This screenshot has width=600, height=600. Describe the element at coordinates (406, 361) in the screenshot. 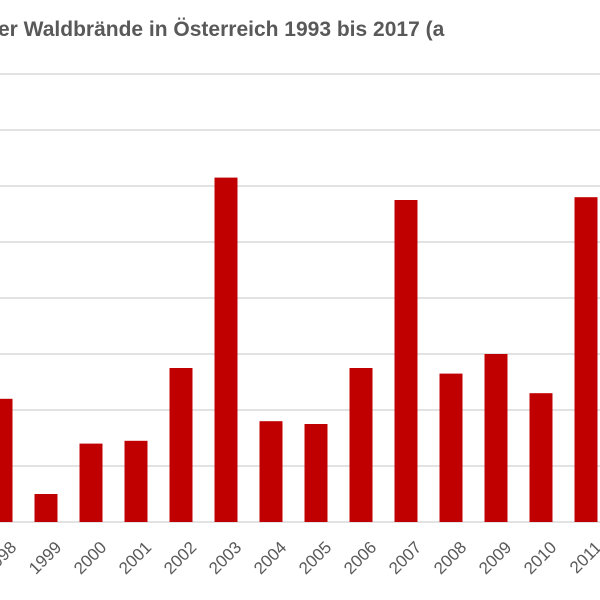

I see `bar-2007` at that location.